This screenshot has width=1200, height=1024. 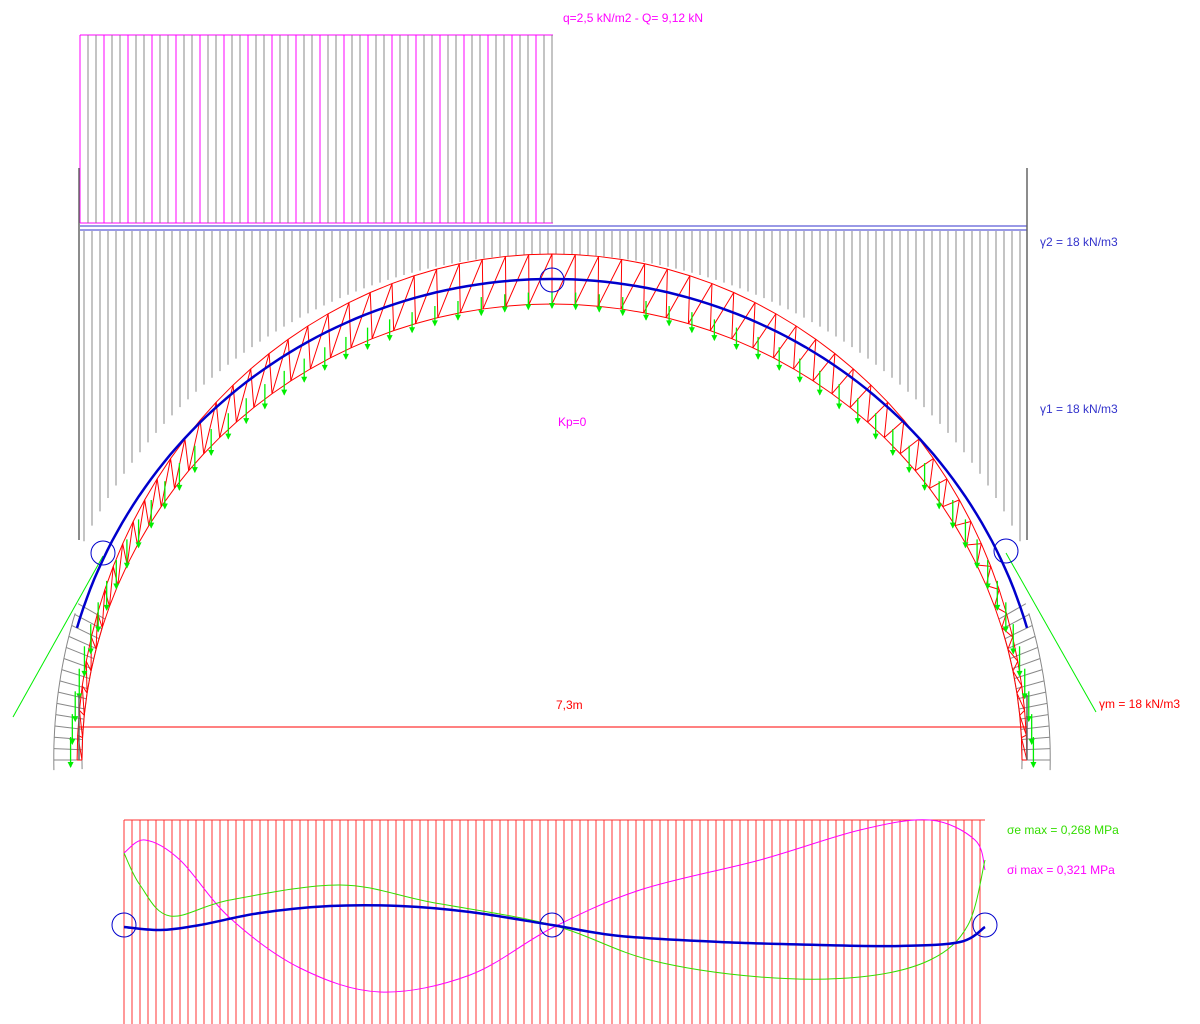 What do you see at coordinates (316, 129) in the screenshot?
I see `surface-load` at bounding box center [316, 129].